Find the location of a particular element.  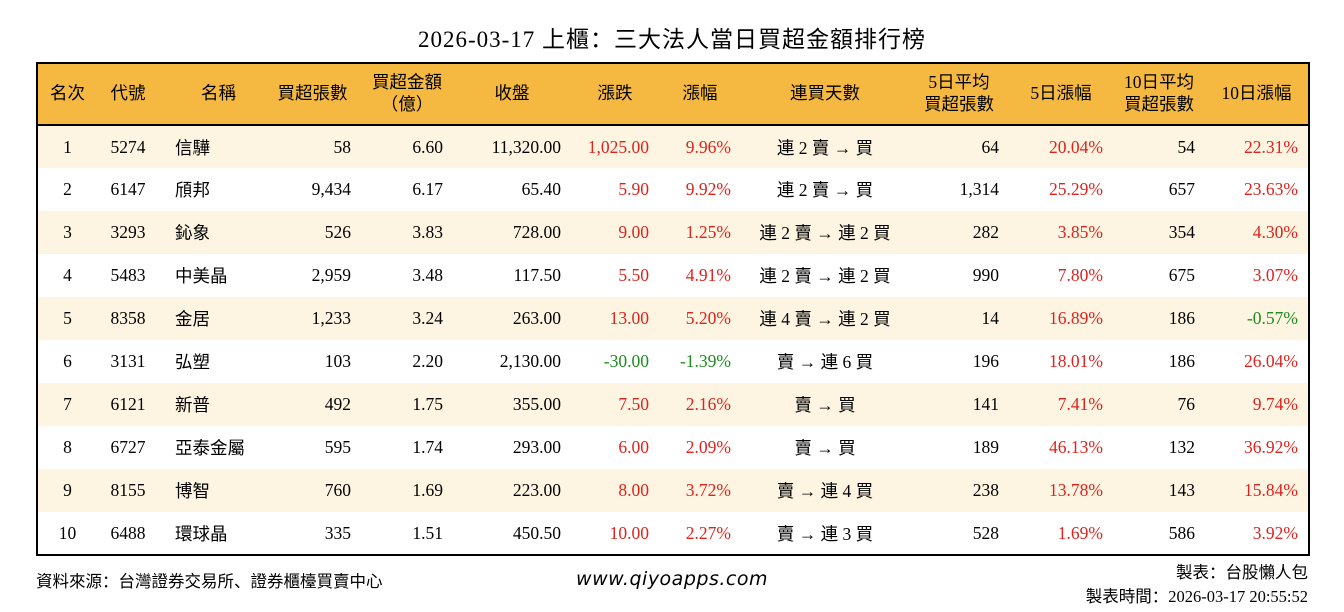

change-cell: 5.50 is located at coordinates (633, 275).